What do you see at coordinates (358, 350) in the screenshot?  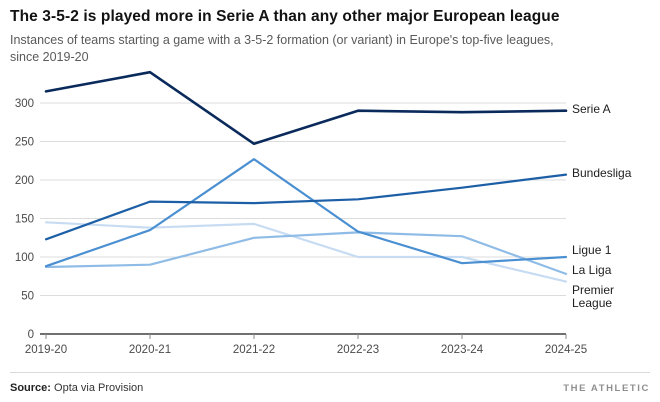 I see `x-tick-label-2022-23: 2022-23` at bounding box center [358, 350].